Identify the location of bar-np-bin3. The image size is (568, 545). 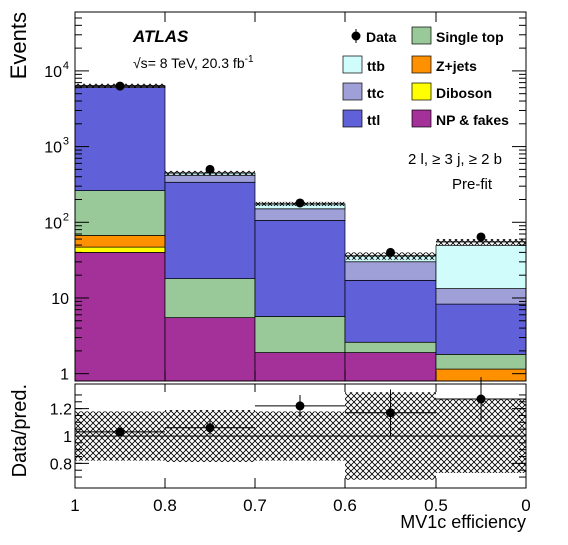
(300, 367).